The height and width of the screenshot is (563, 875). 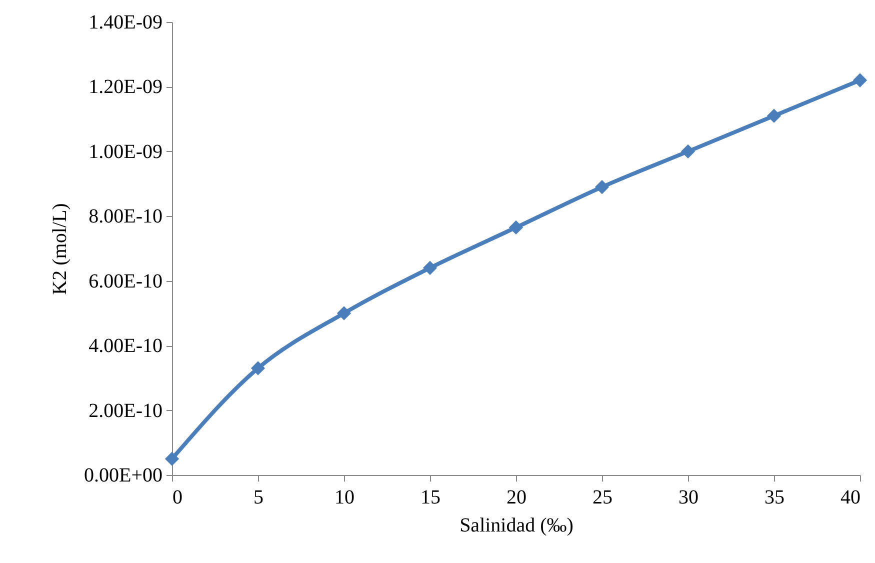 I want to click on x-tick-label: 20, so click(x=516, y=497).